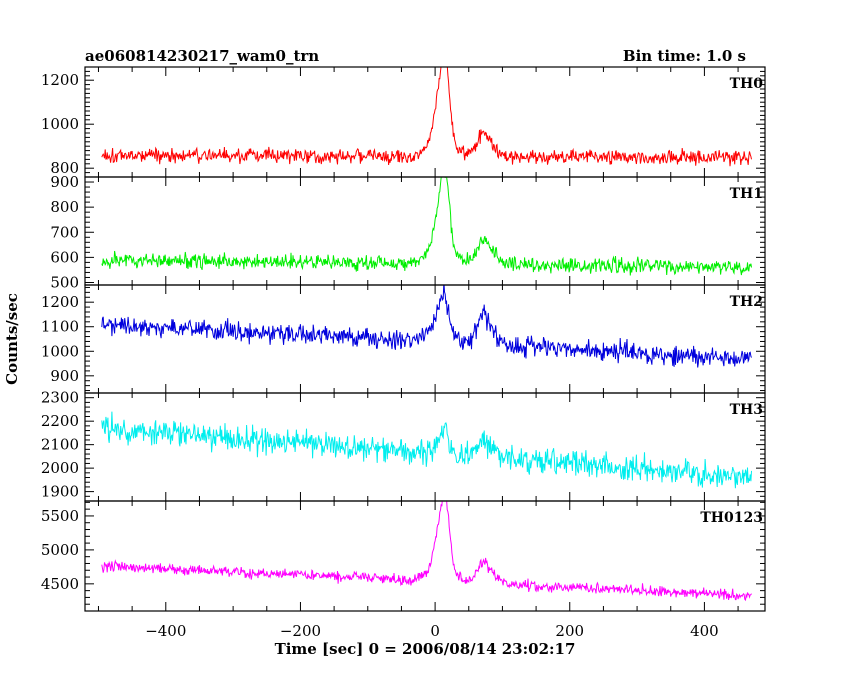 Image resolution: width=850 pixels, height=680 pixels. I want to click on series-line-th0, so click(426, 117).